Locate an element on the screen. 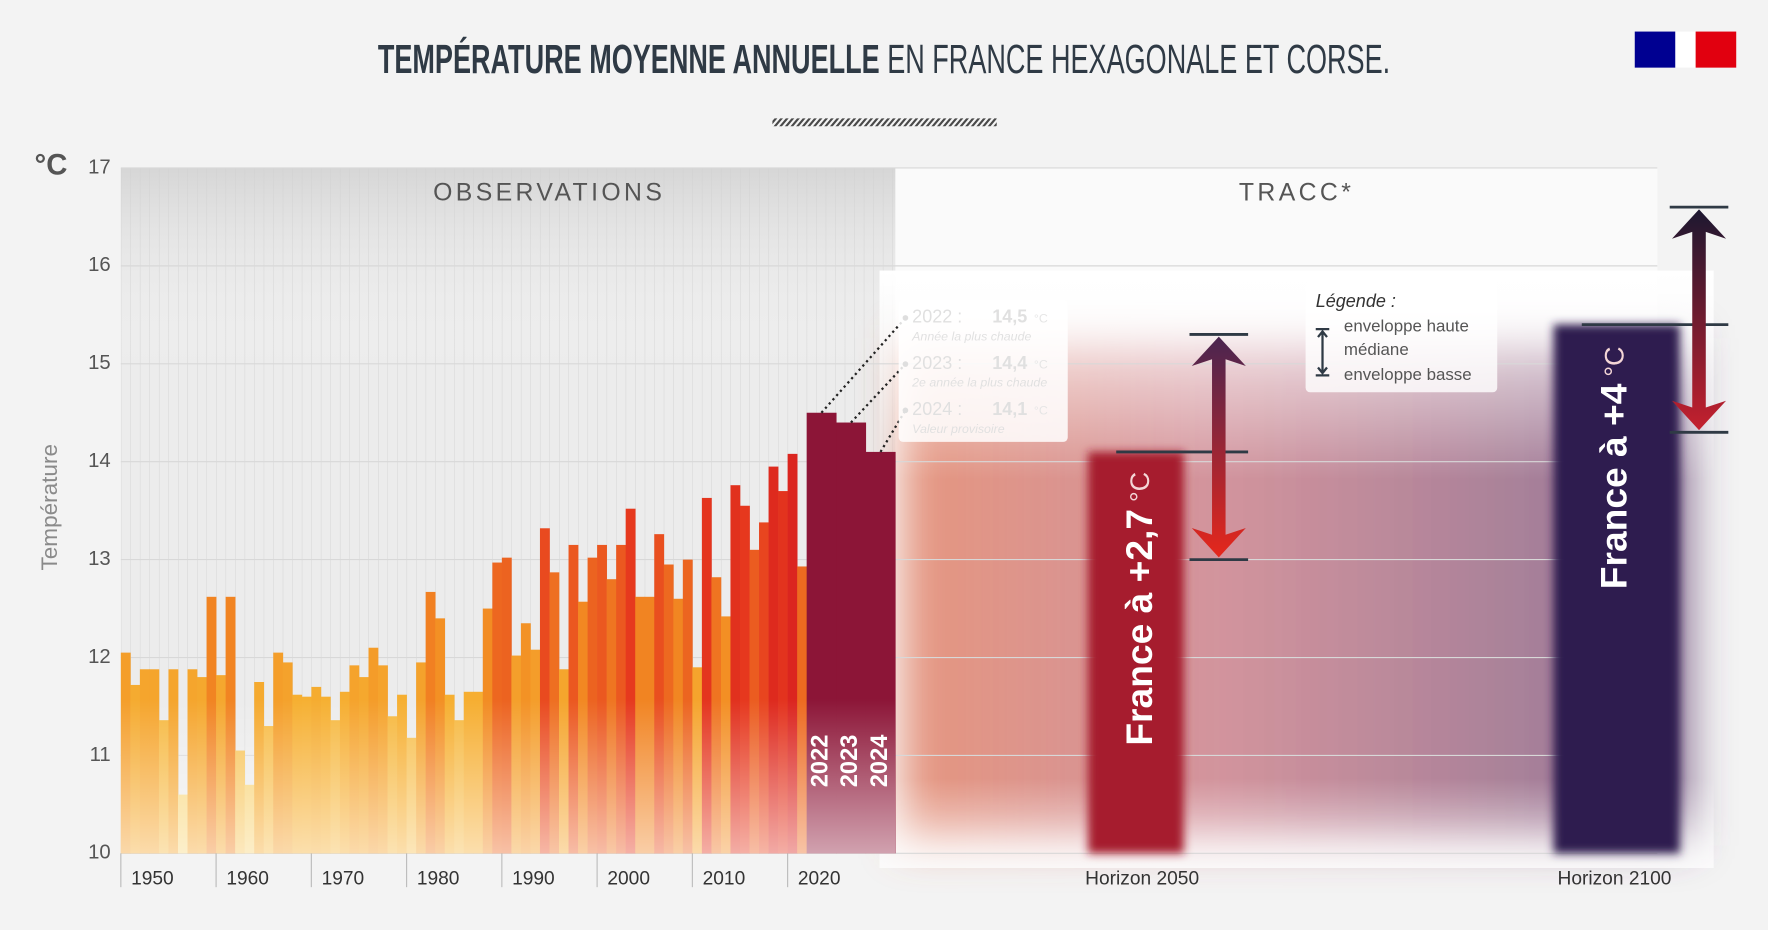  logo-blue is located at coordinates (1655, 49).